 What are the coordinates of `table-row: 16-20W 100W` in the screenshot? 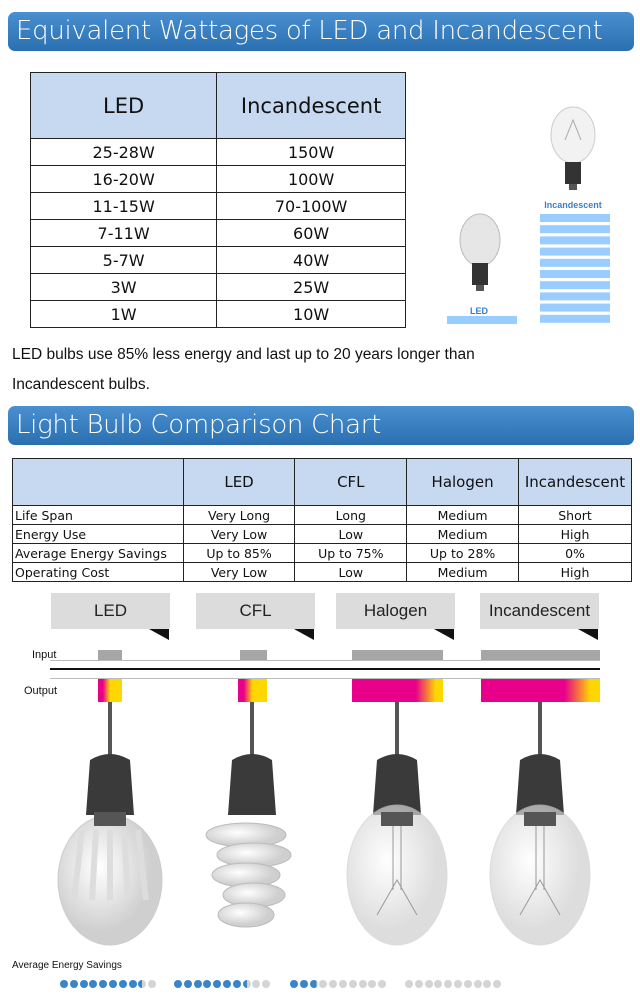 It's located at (217, 179).